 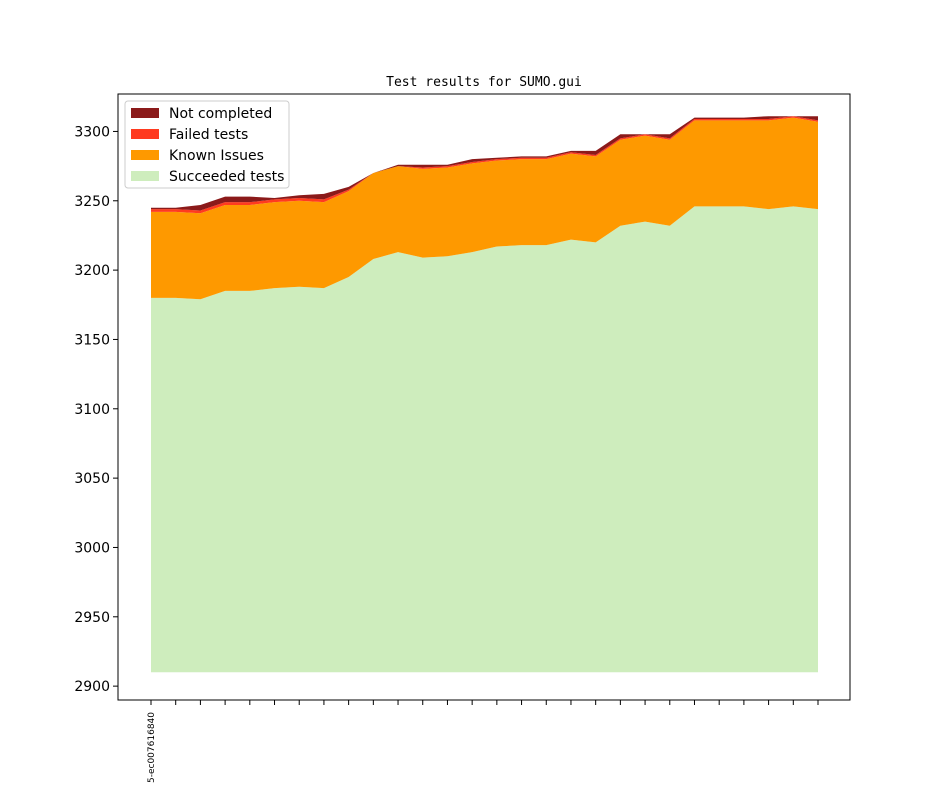 What do you see at coordinates (92, 132) in the screenshot?
I see `y-tick-label-3300: 3300` at bounding box center [92, 132].